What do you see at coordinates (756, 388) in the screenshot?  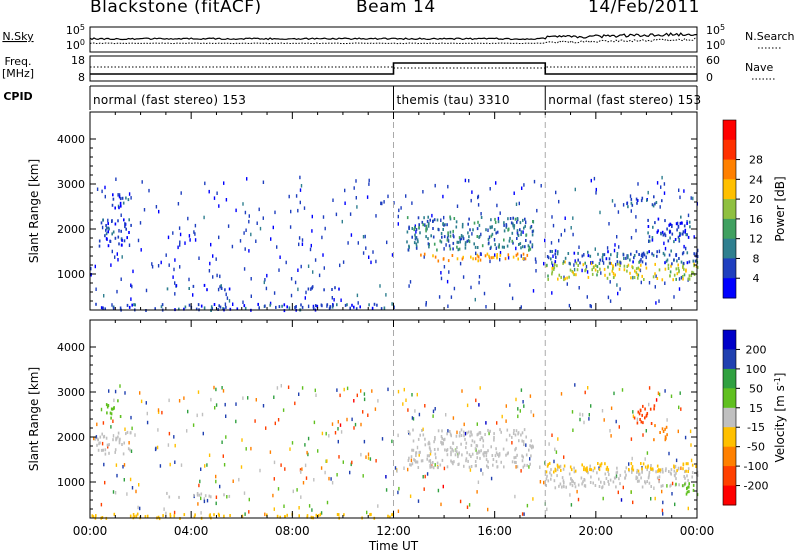 I see `colorbar-tick-label: 50` at bounding box center [756, 388].